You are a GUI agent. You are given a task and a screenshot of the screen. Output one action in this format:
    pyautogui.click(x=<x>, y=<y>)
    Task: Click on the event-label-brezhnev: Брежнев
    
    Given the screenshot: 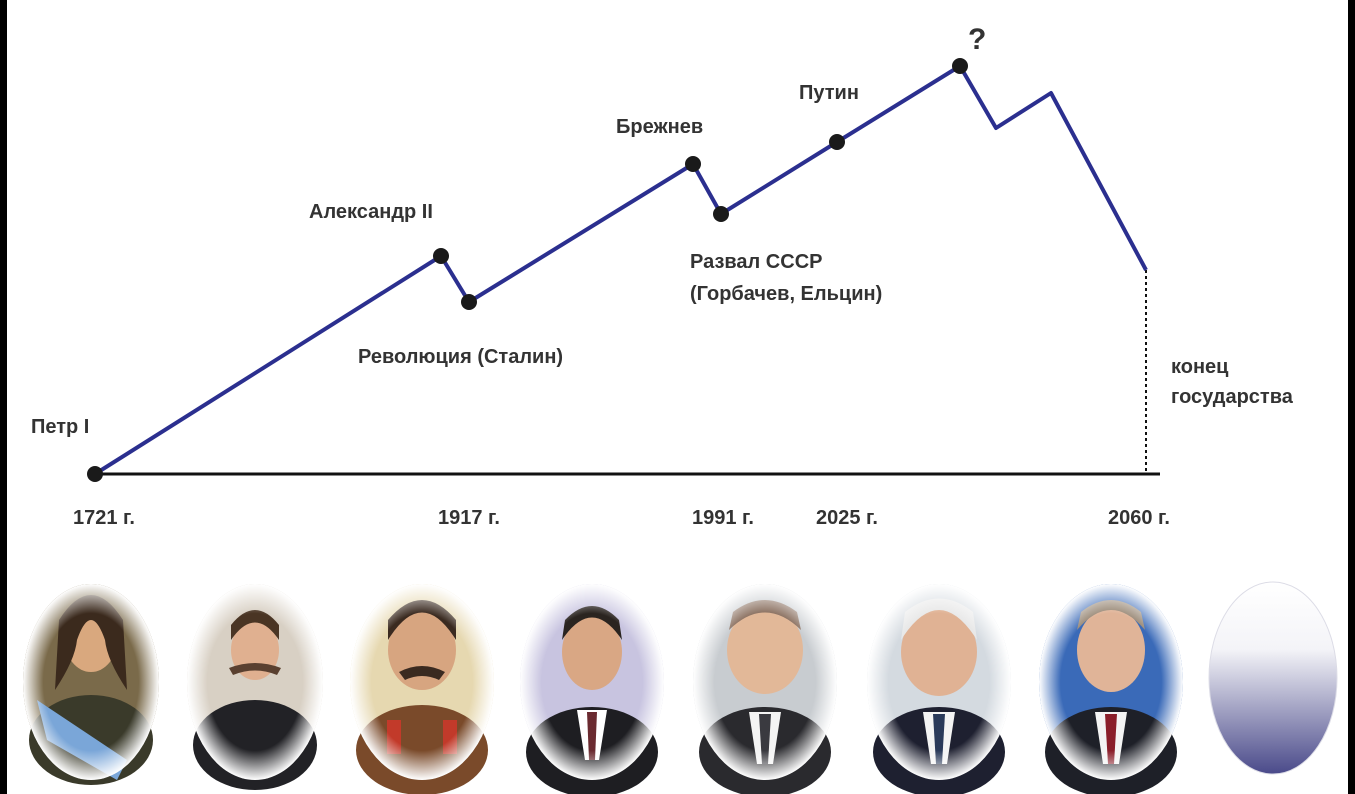 What is the action you would take?
    pyautogui.click(x=659, y=127)
    